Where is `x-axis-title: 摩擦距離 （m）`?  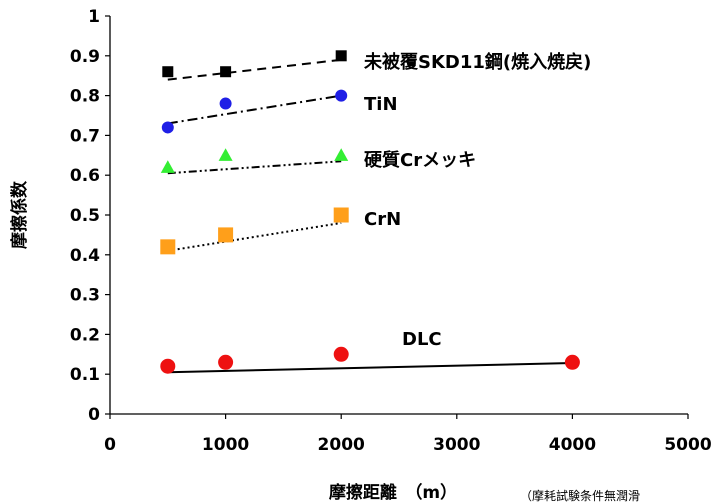 x-axis-title: 摩擦距離 （m） is located at coordinates (393, 492).